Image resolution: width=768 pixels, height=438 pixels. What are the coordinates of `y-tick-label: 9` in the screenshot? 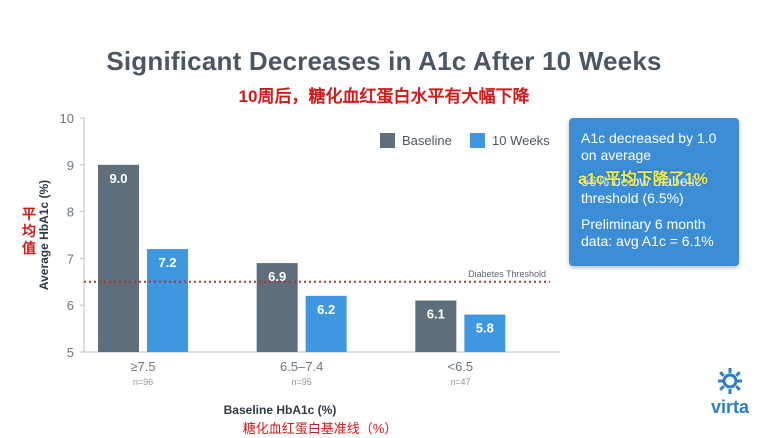 It's located at (70, 165).